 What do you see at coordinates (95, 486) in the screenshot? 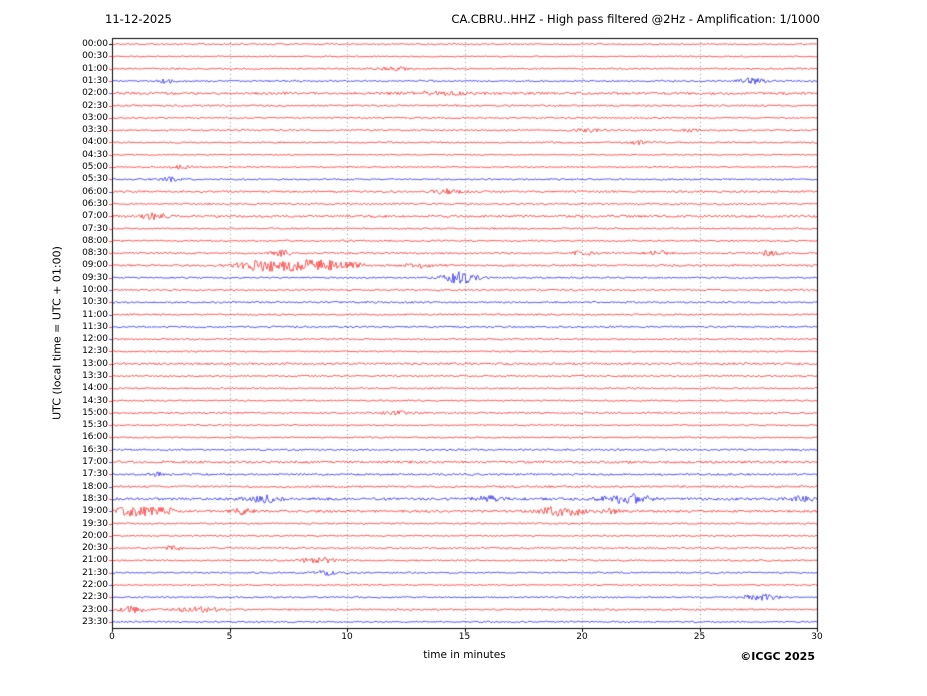
I see `y-tick-label: 18:00` at bounding box center [95, 486].